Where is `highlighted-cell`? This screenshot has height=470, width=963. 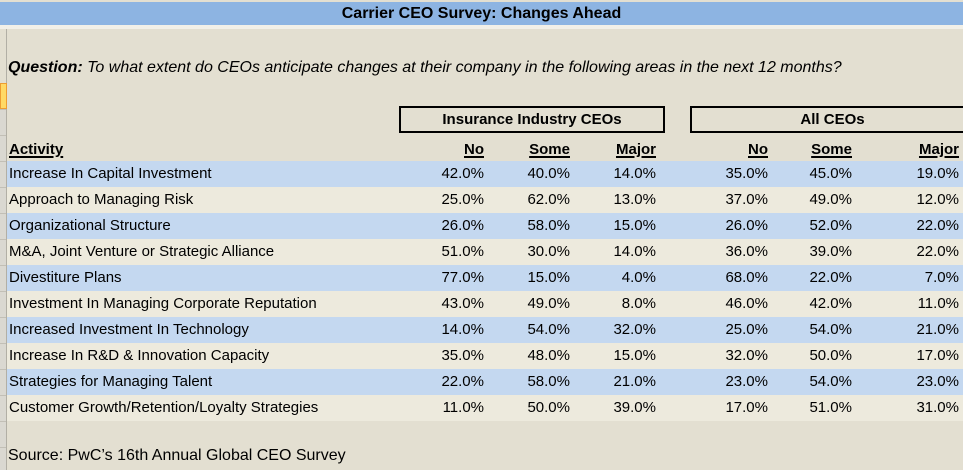
highlighted-cell is located at coordinates (3, 96).